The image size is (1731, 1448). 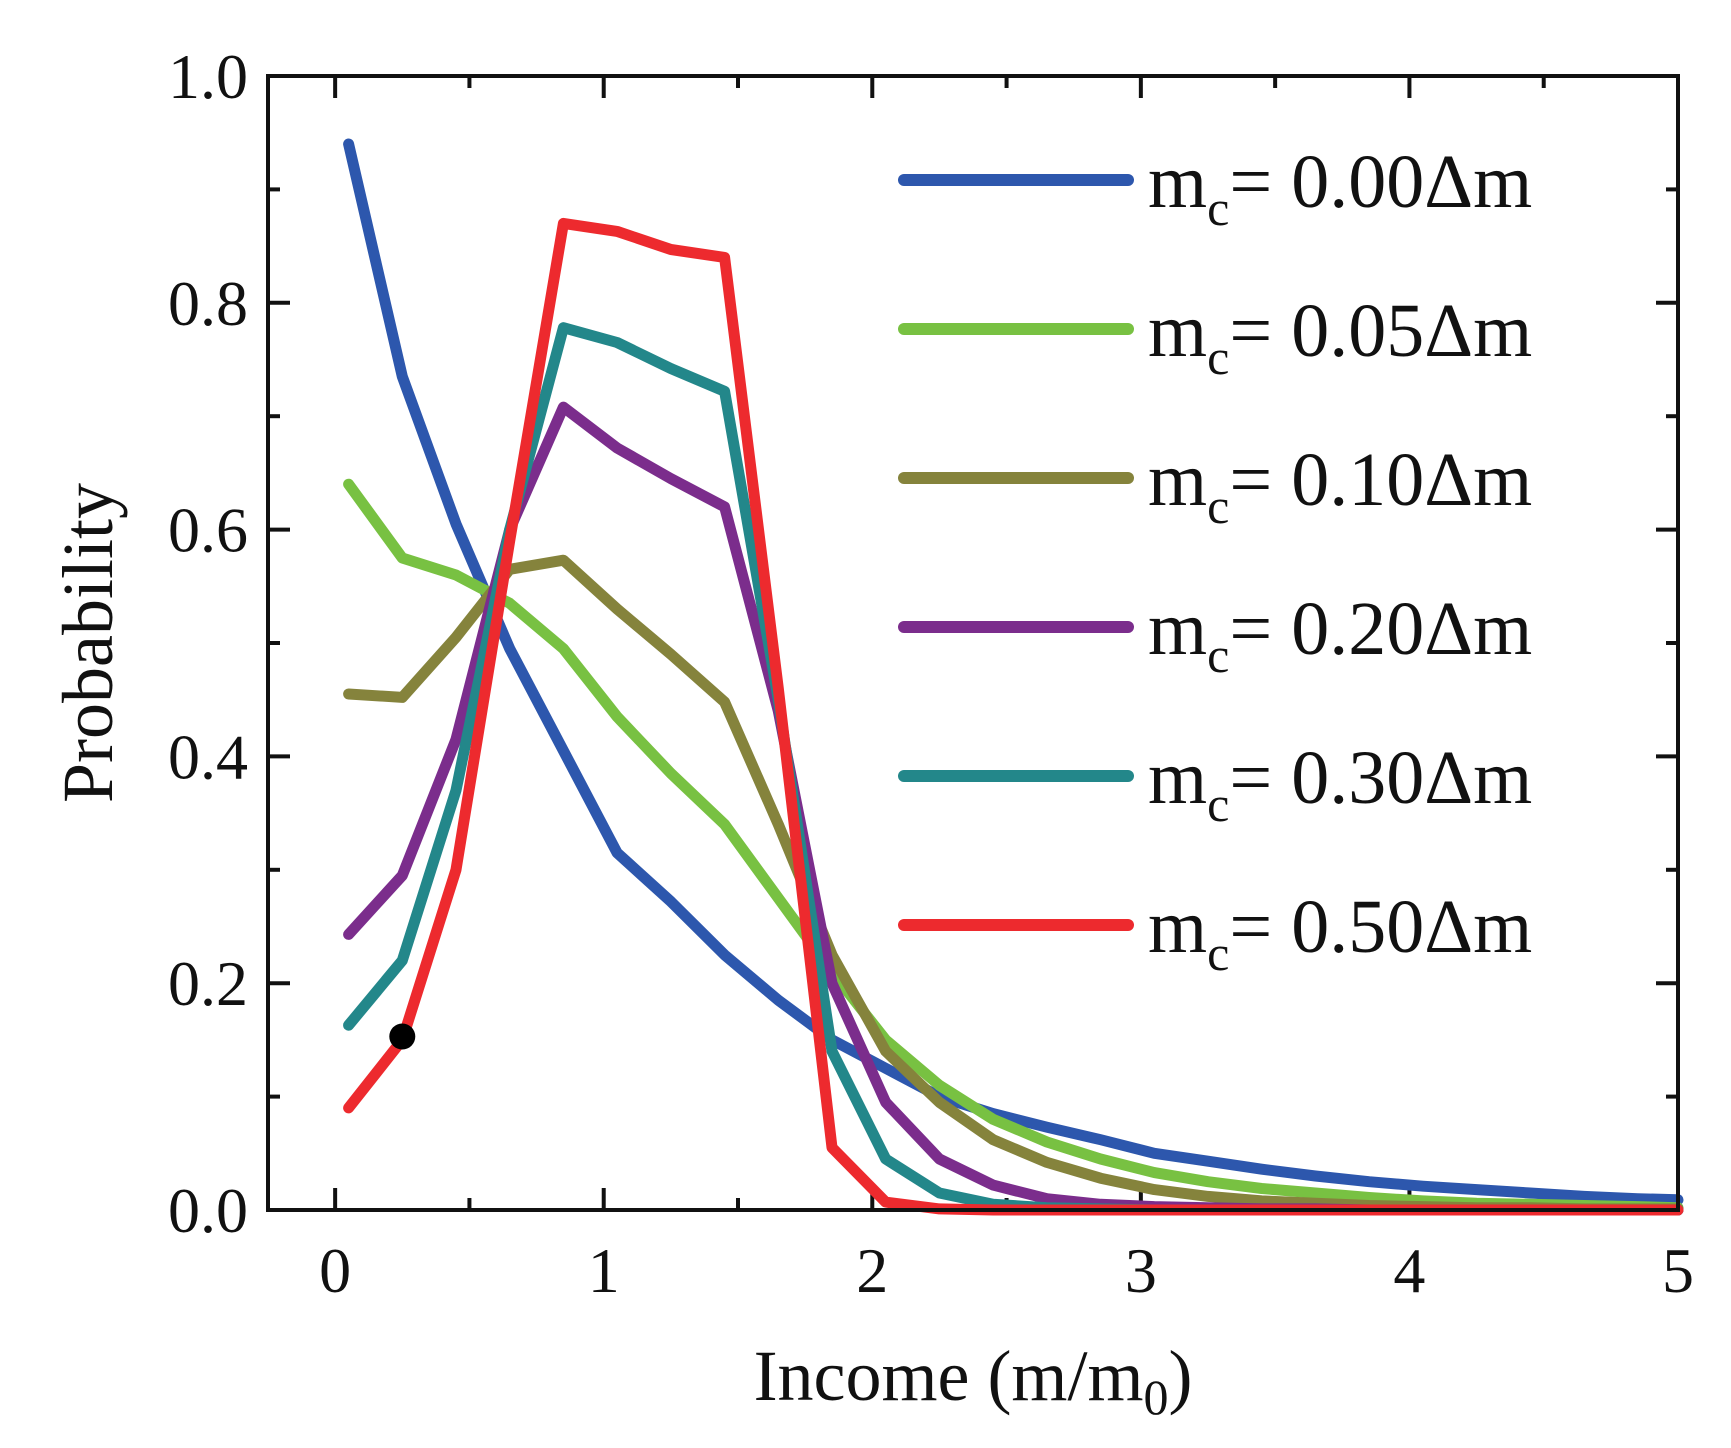 I want to click on y-axis-title: Probability, so click(x=88, y=643).